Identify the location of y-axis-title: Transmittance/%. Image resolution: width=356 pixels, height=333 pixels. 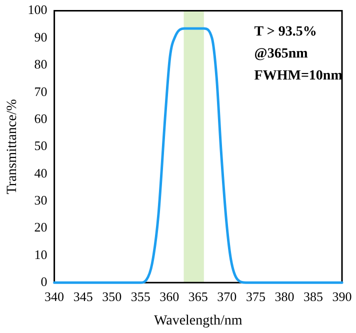
(12, 146).